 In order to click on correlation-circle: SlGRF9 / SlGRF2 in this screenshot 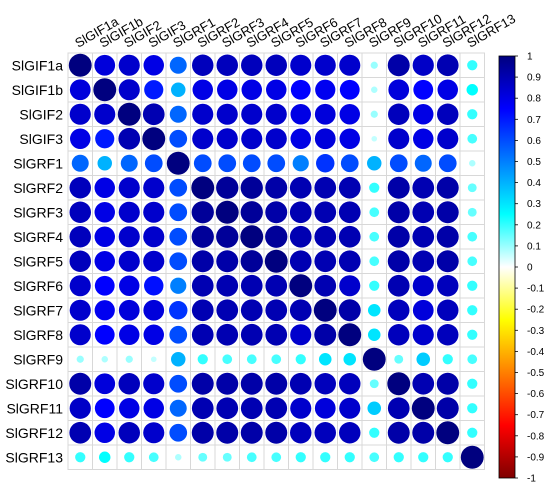, I will do `click(202, 359)`.